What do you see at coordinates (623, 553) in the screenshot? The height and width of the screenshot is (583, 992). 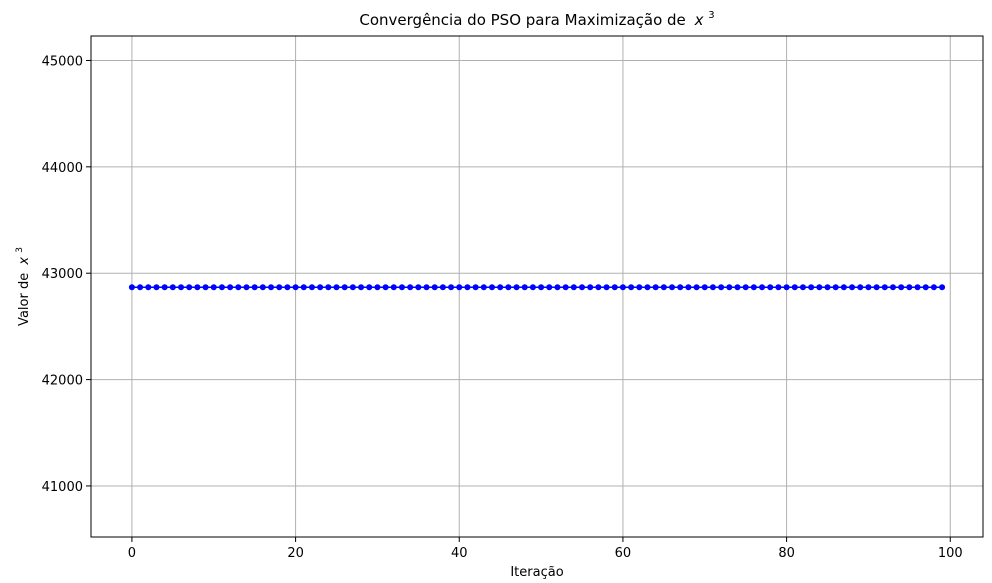 I see `x-tick-label: 60` at bounding box center [623, 553].